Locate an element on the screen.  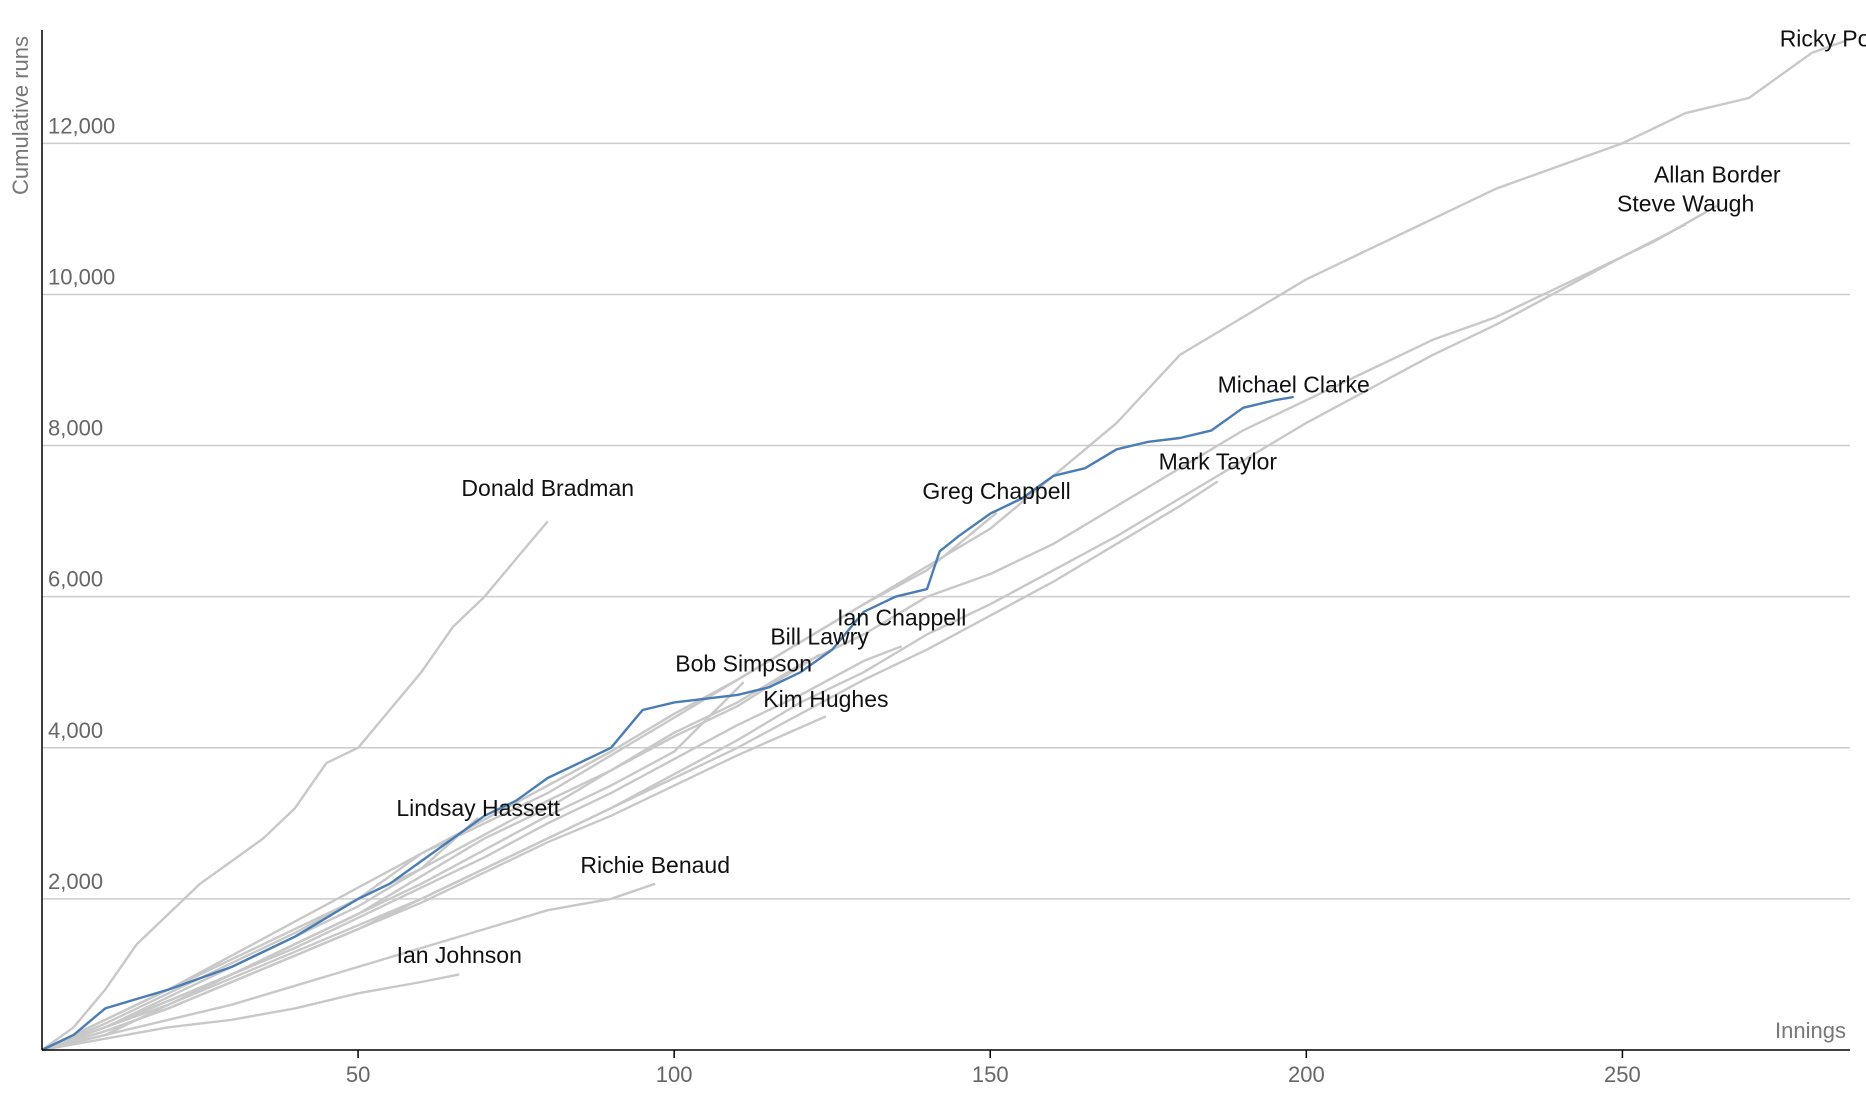
series-label-kim-hughes: Kim Hughes is located at coordinates (825, 699).